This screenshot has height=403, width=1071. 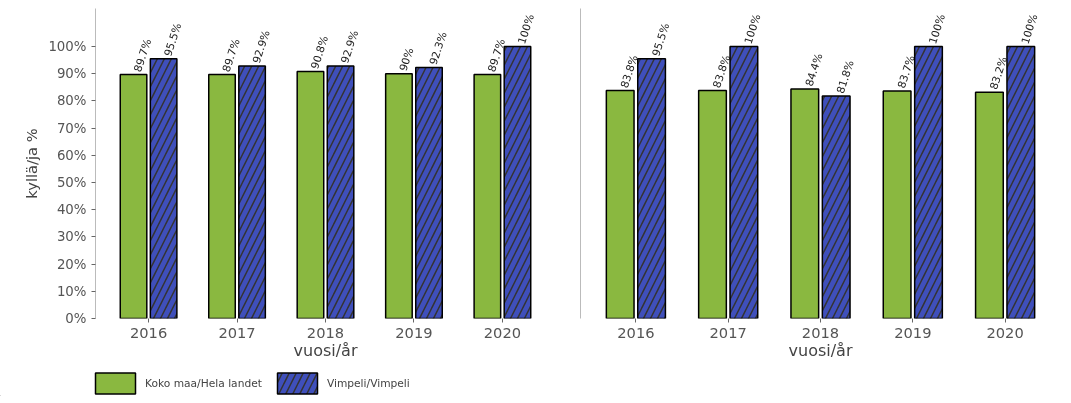 I want to click on data-label: 90%, so click(x=406, y=59).